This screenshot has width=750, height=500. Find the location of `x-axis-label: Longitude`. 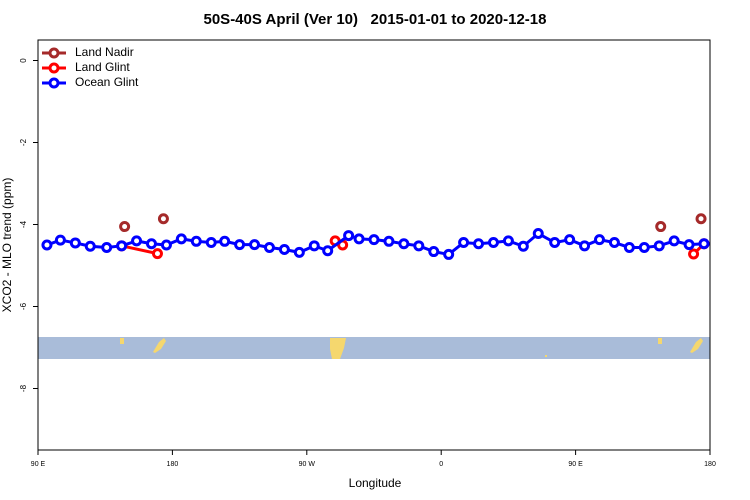

x-axis-label: Longitude is located at coordinates (375, 483).